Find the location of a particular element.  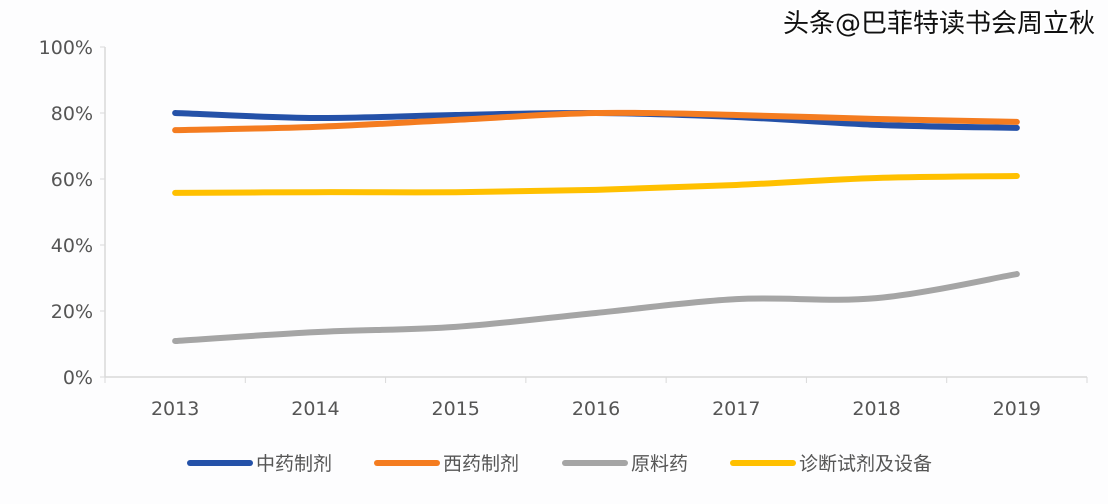

legend-label: 诊断试剂及设备 is located at coordinates (865, 464).